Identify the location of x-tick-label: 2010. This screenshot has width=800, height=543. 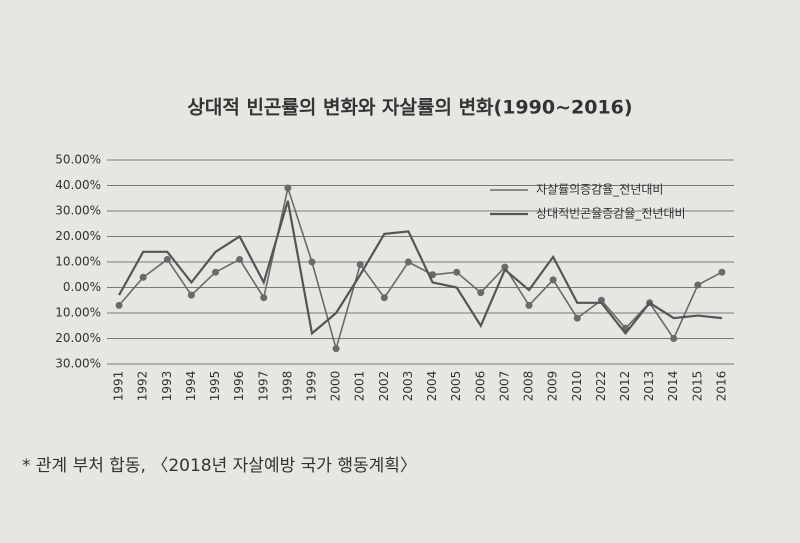
(577, 386).